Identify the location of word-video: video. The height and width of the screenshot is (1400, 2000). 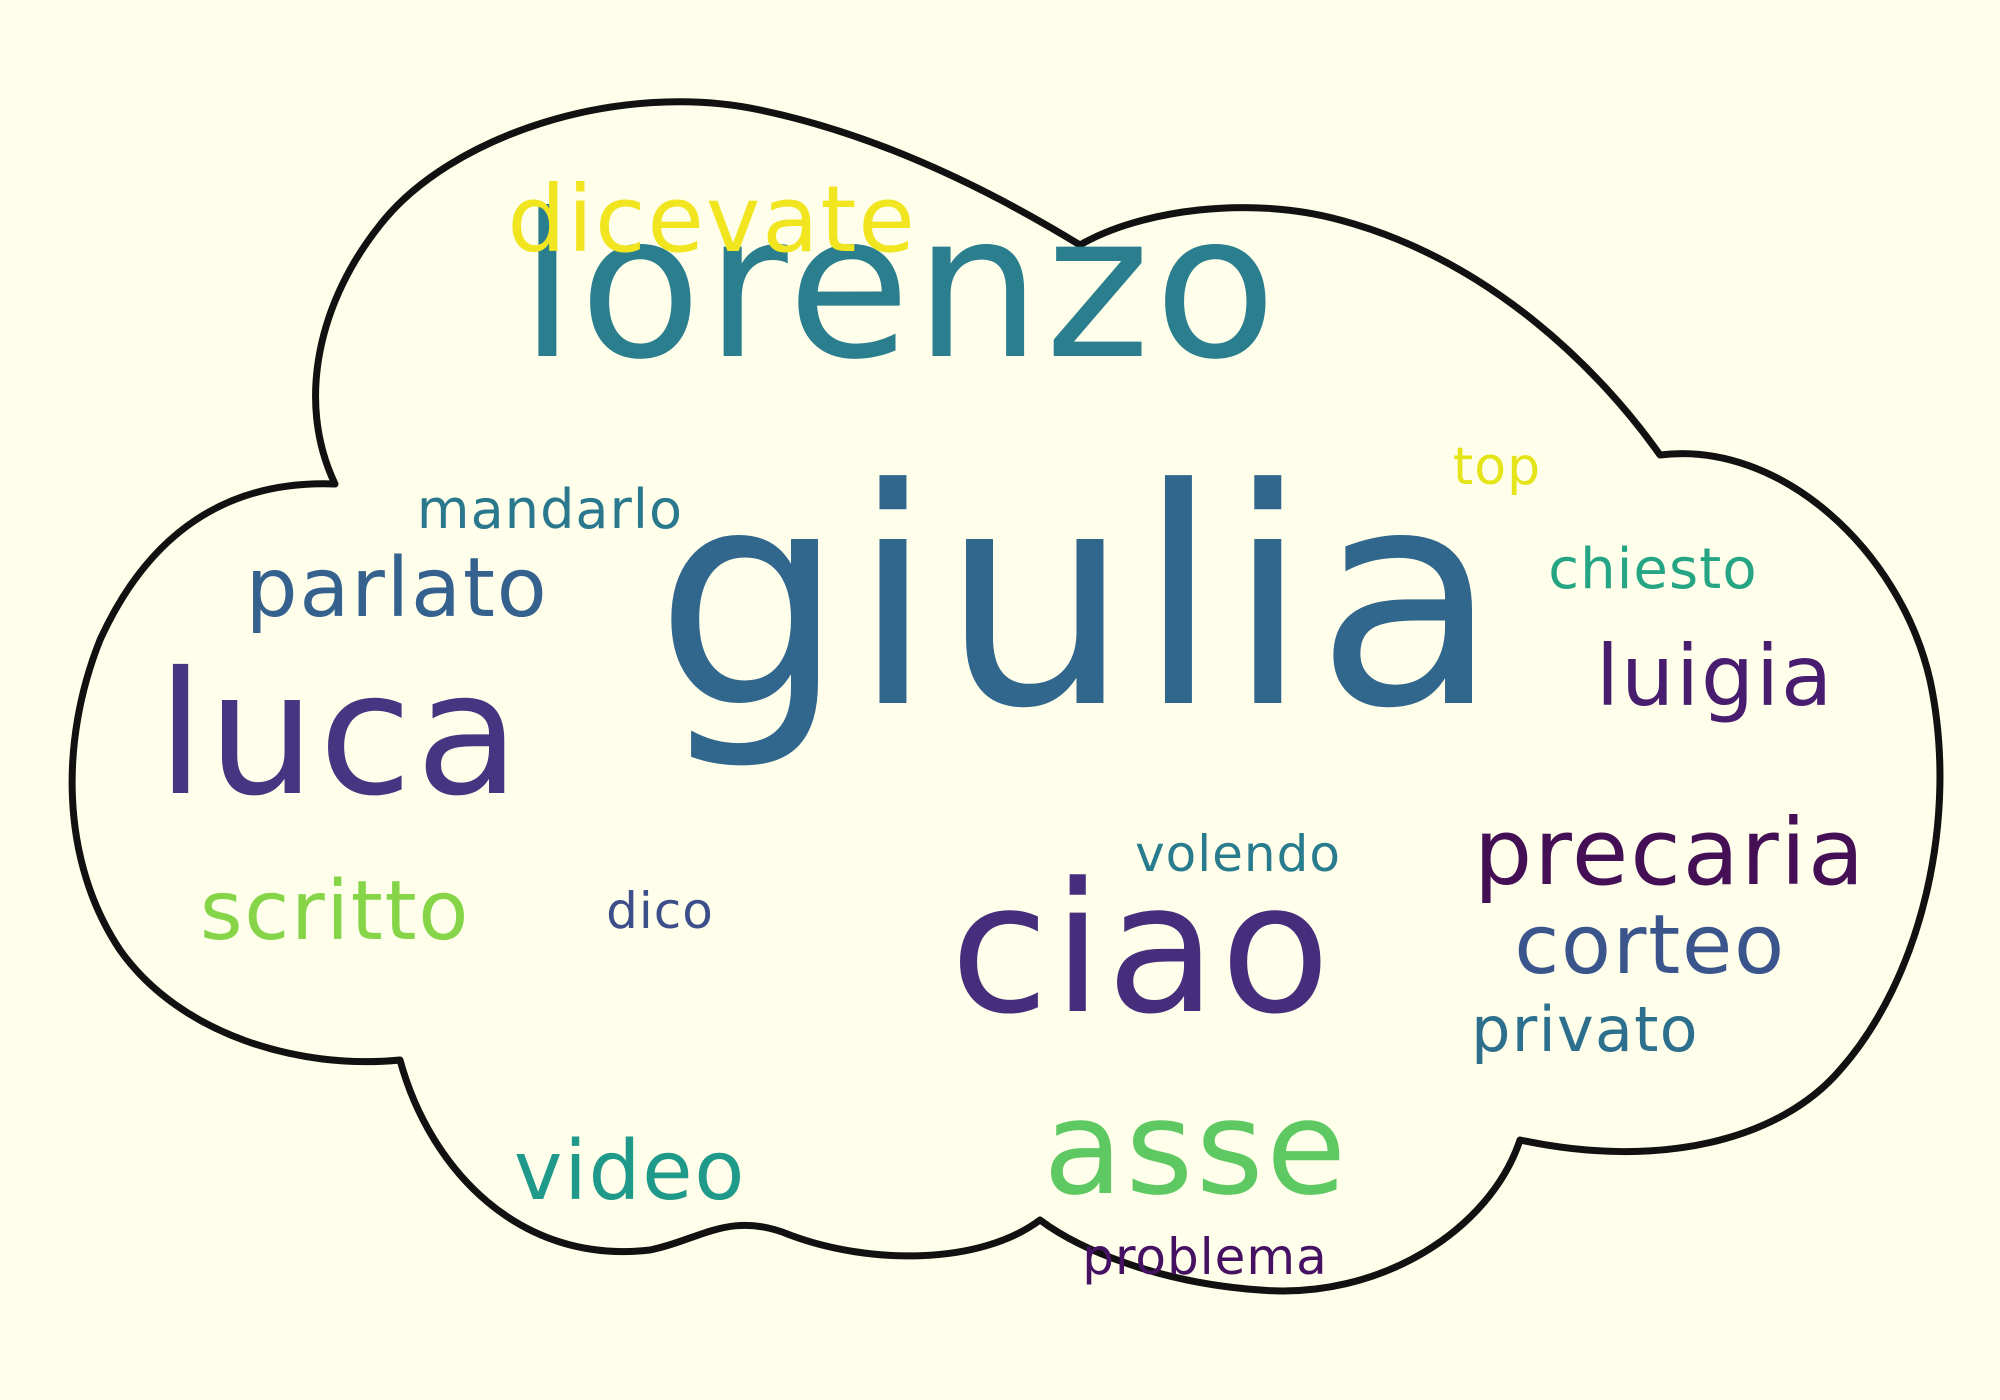
(630, 1171).